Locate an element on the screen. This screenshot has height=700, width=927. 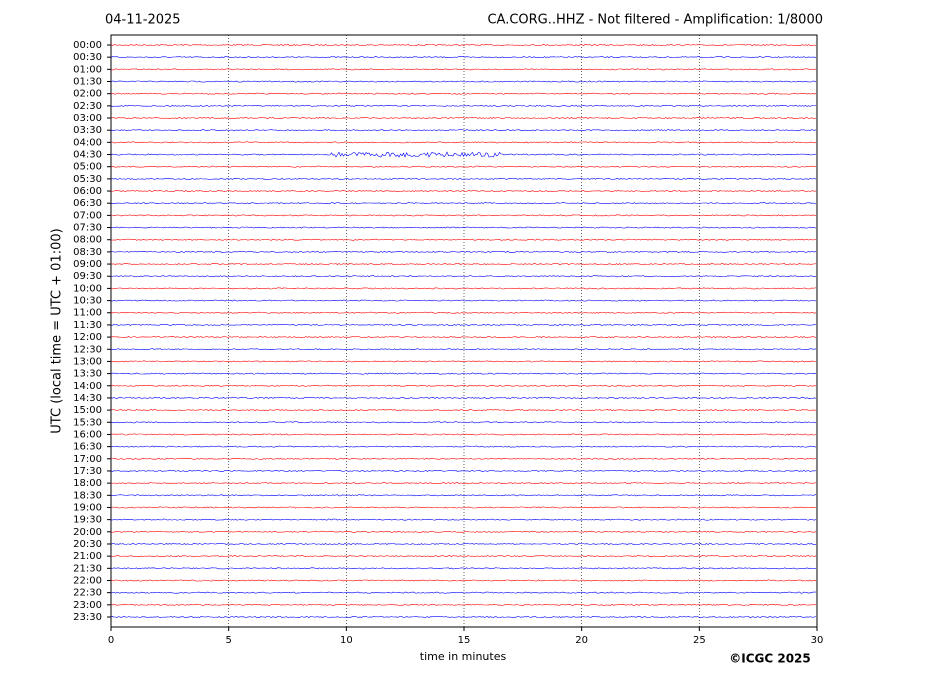
y-tick-label: 06:30 is located at coordinates (87, 203).